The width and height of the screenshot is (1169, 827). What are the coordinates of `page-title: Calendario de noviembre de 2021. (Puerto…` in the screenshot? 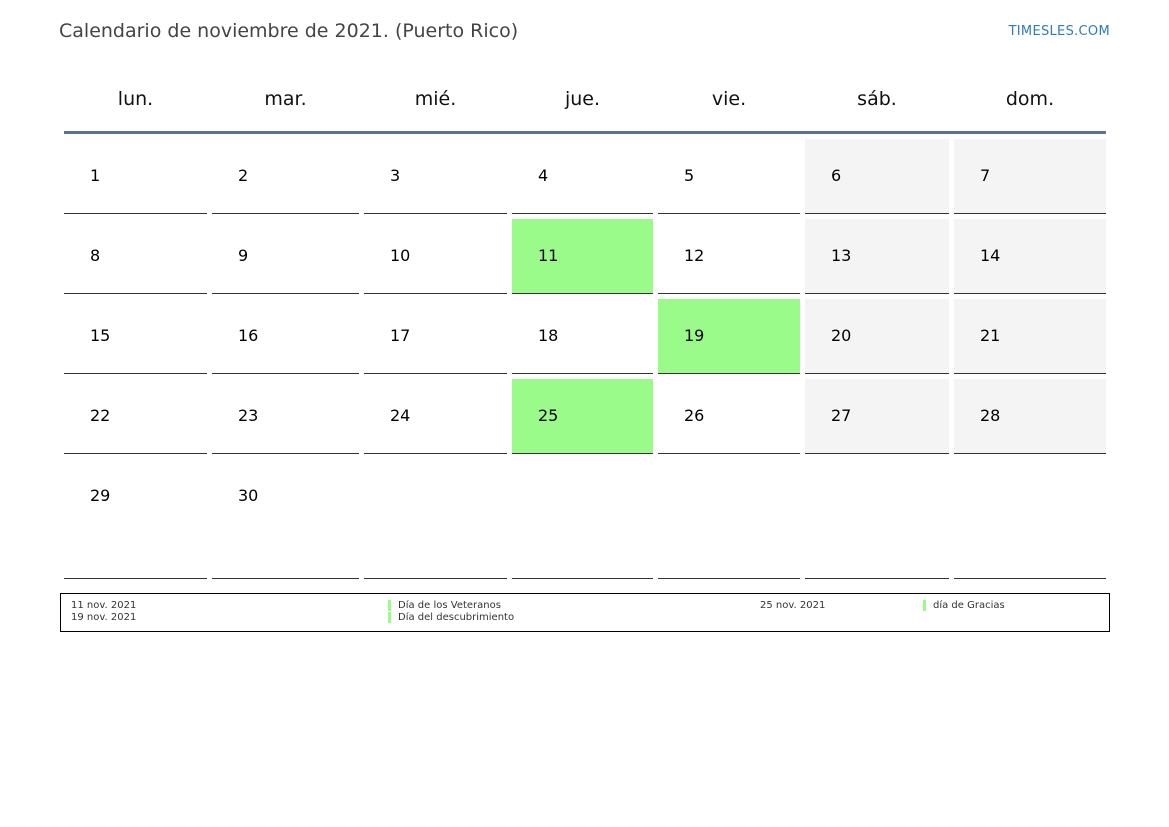 It's located at (289, 31).